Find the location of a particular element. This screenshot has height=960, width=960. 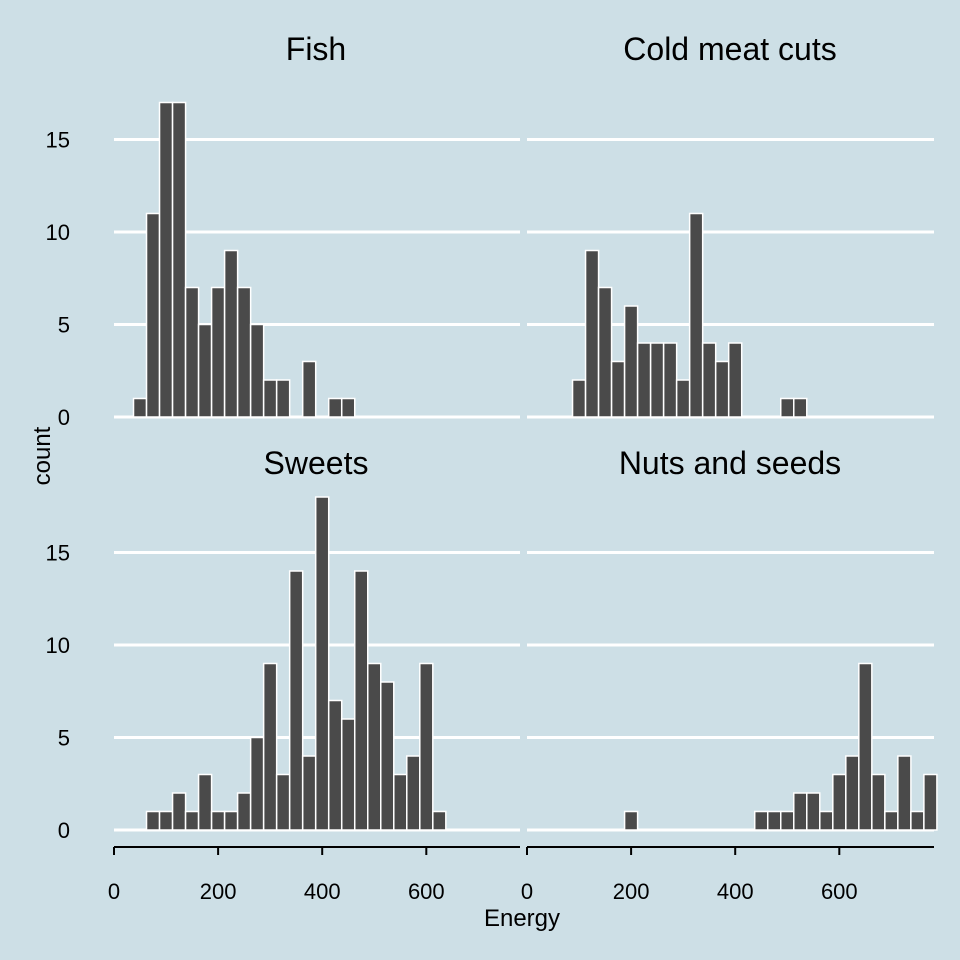

y-axis-title: count is located at coordinates (42, 455).